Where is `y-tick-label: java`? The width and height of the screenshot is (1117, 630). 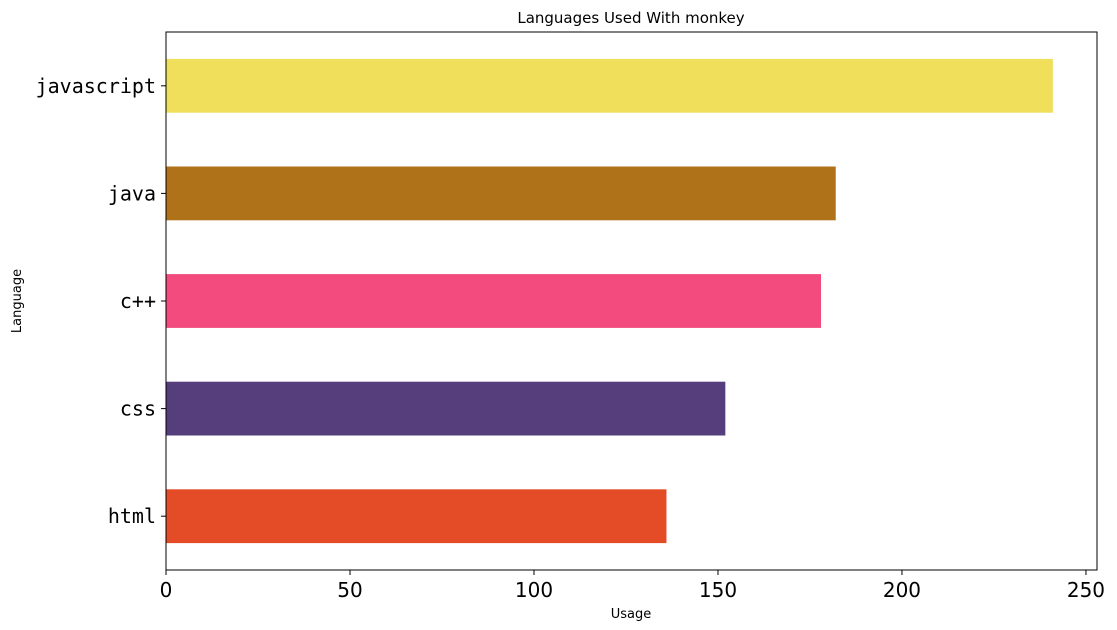 y-tick-label: java is located at coordinates (132, 193).